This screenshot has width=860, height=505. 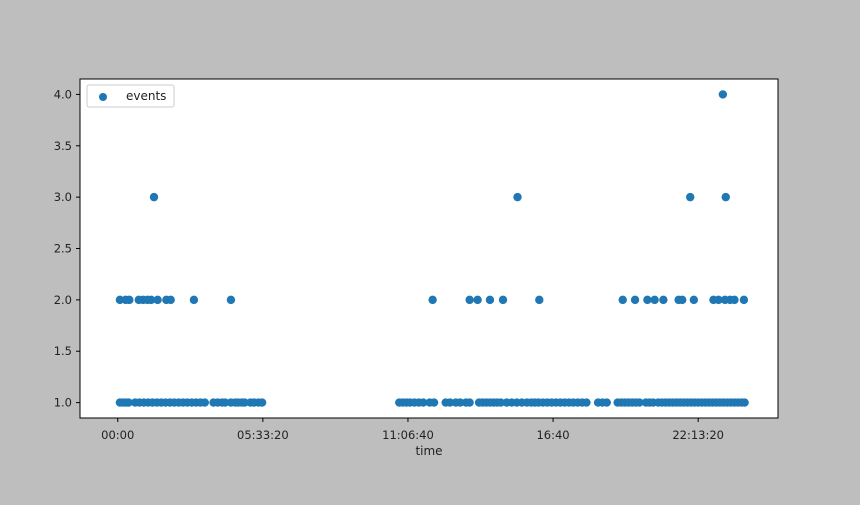 I want to click on x-tick-label: 16:40, so click(x=552, y=435).